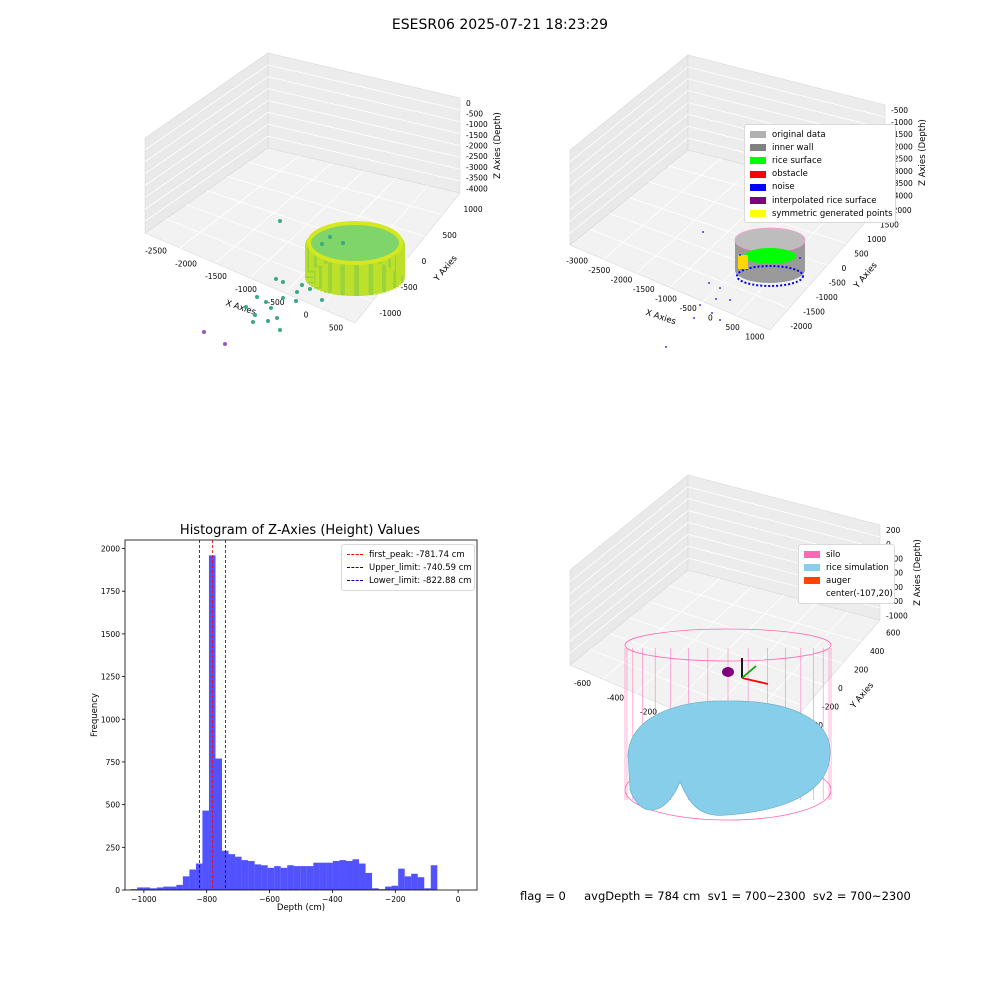 This screenshot has height=1000, width=1000. What do you see at coordinates (770, 256) in the screenshot?
I see `classify-rice-surface` at bounding box center [770, 256].